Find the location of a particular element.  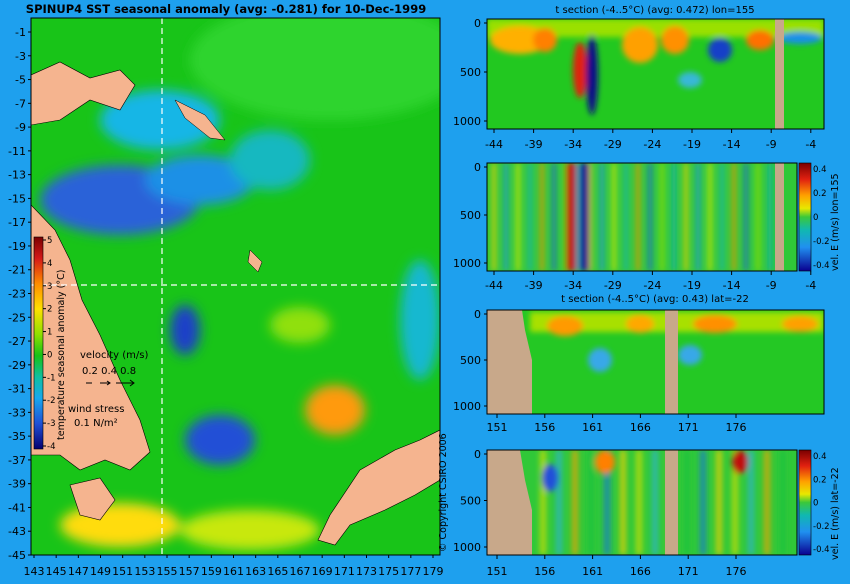

map-y-tick-label: -13 is located at coordinates (17, 175).